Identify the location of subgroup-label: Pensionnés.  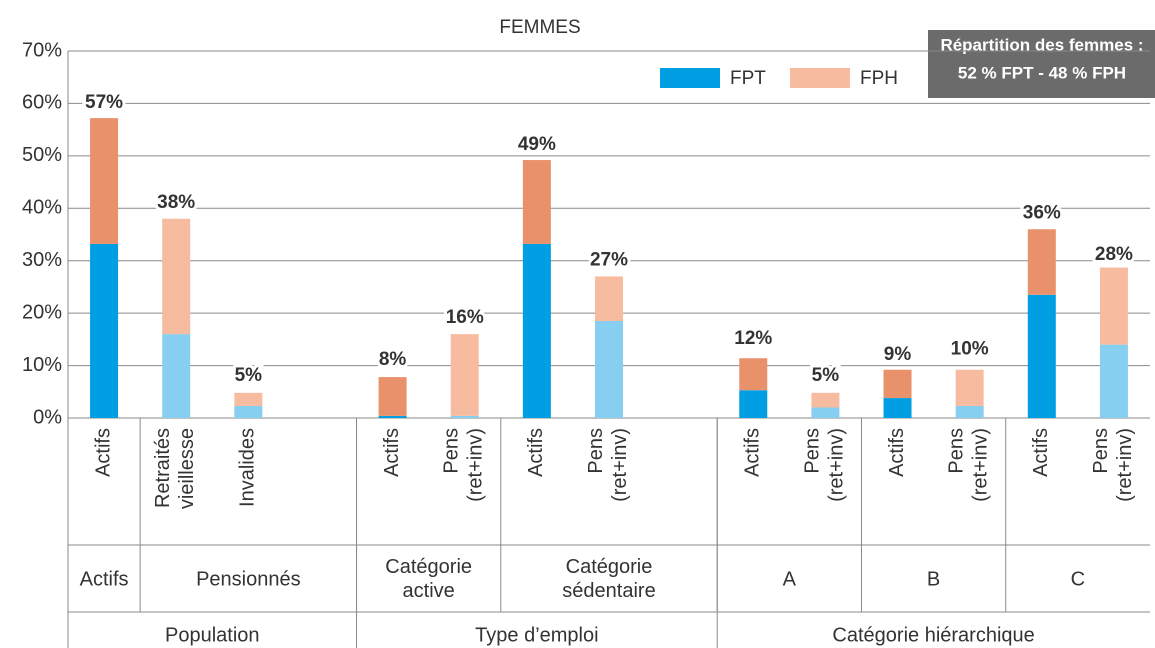
(248, 579).